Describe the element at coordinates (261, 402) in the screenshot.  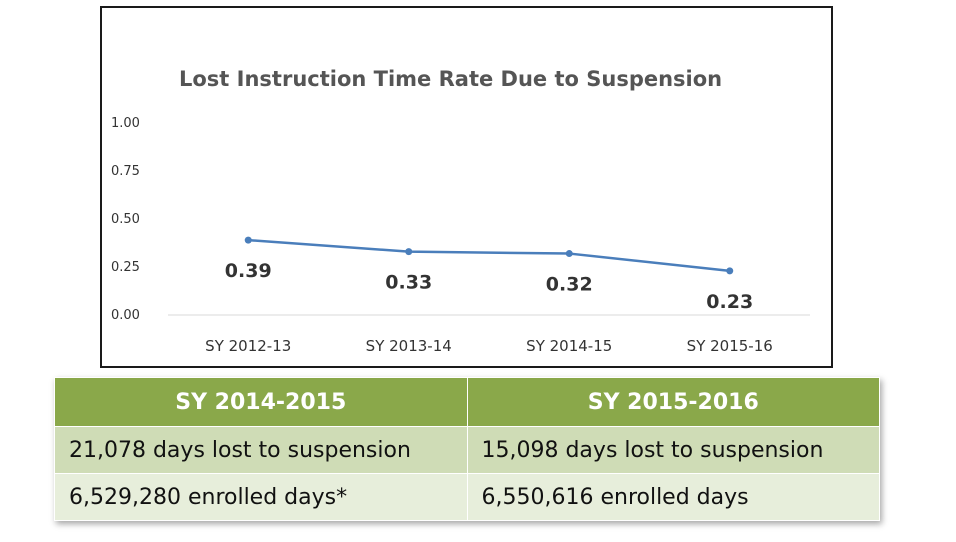
I see `table-header-cell: SY 2014-2015` at that location.